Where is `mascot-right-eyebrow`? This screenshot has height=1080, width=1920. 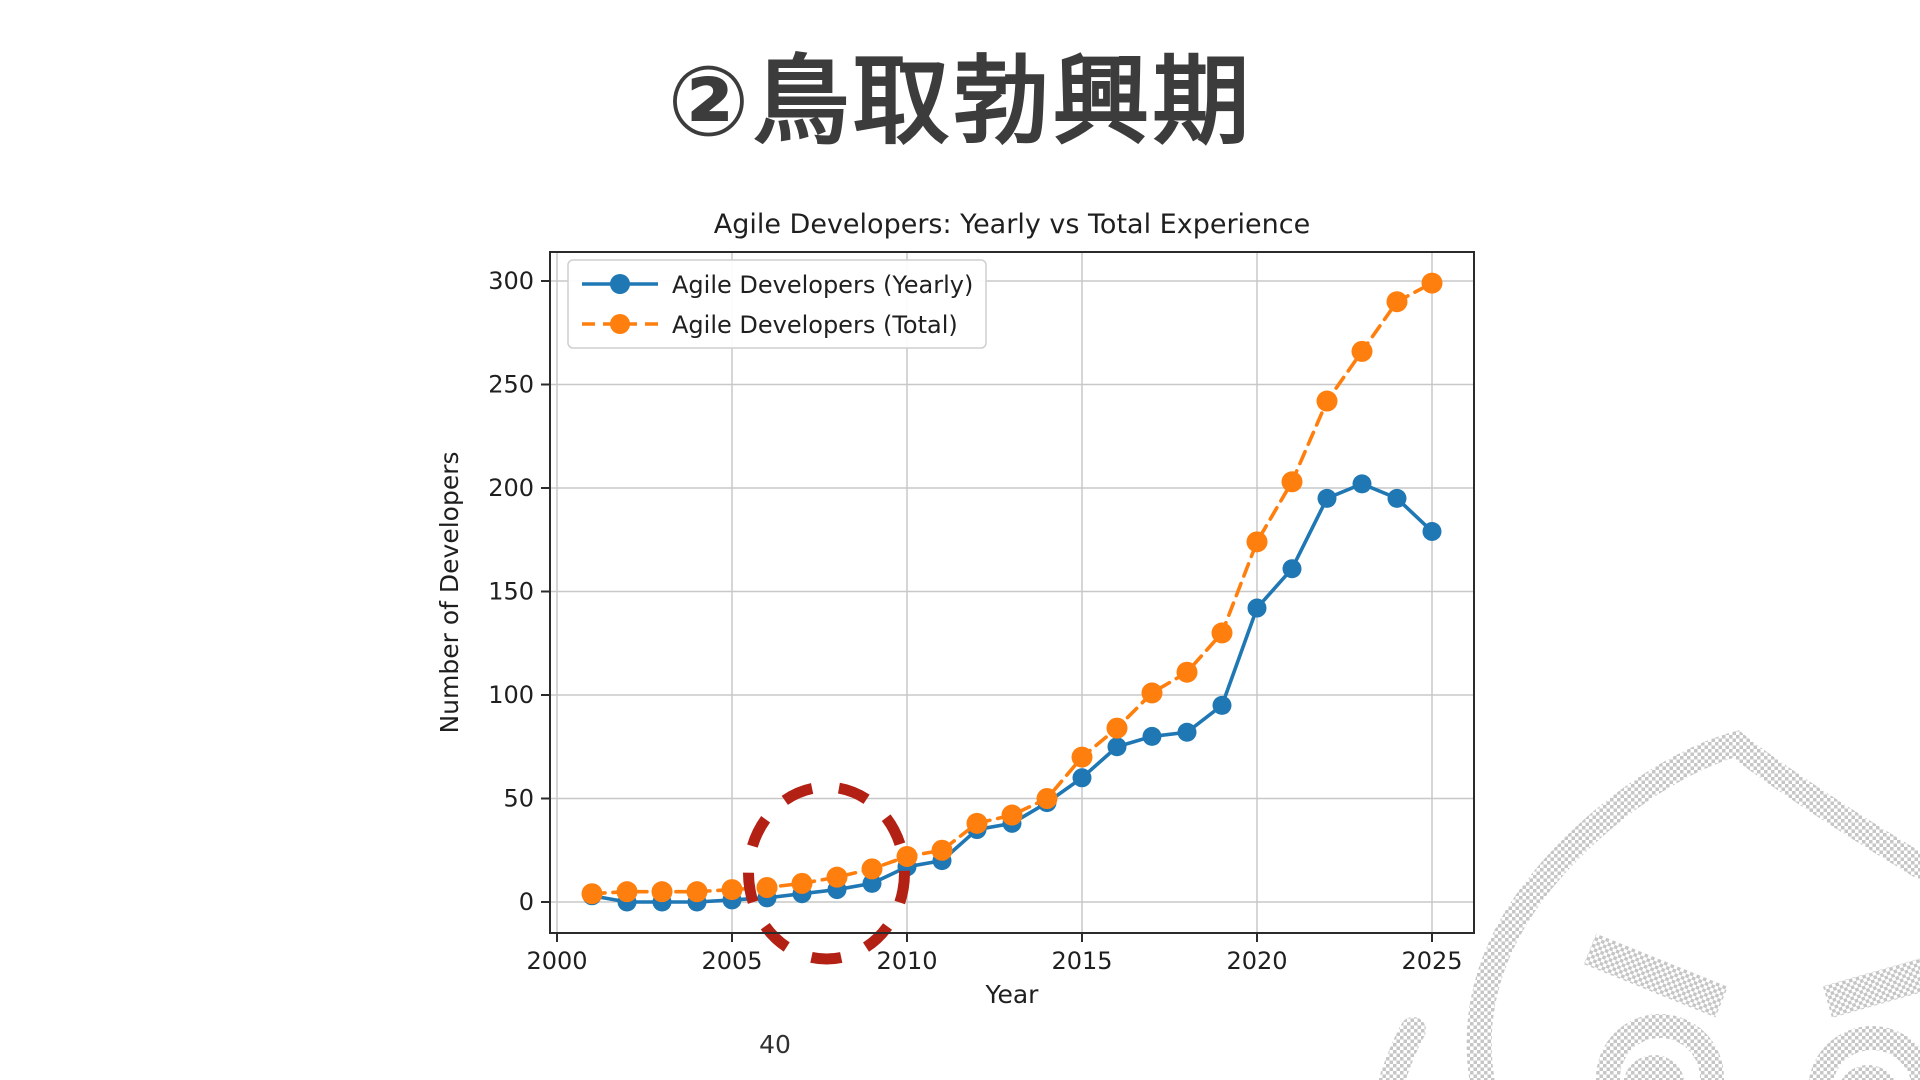 mascot-right-eyebrow is located at coordinates (1871, 985).